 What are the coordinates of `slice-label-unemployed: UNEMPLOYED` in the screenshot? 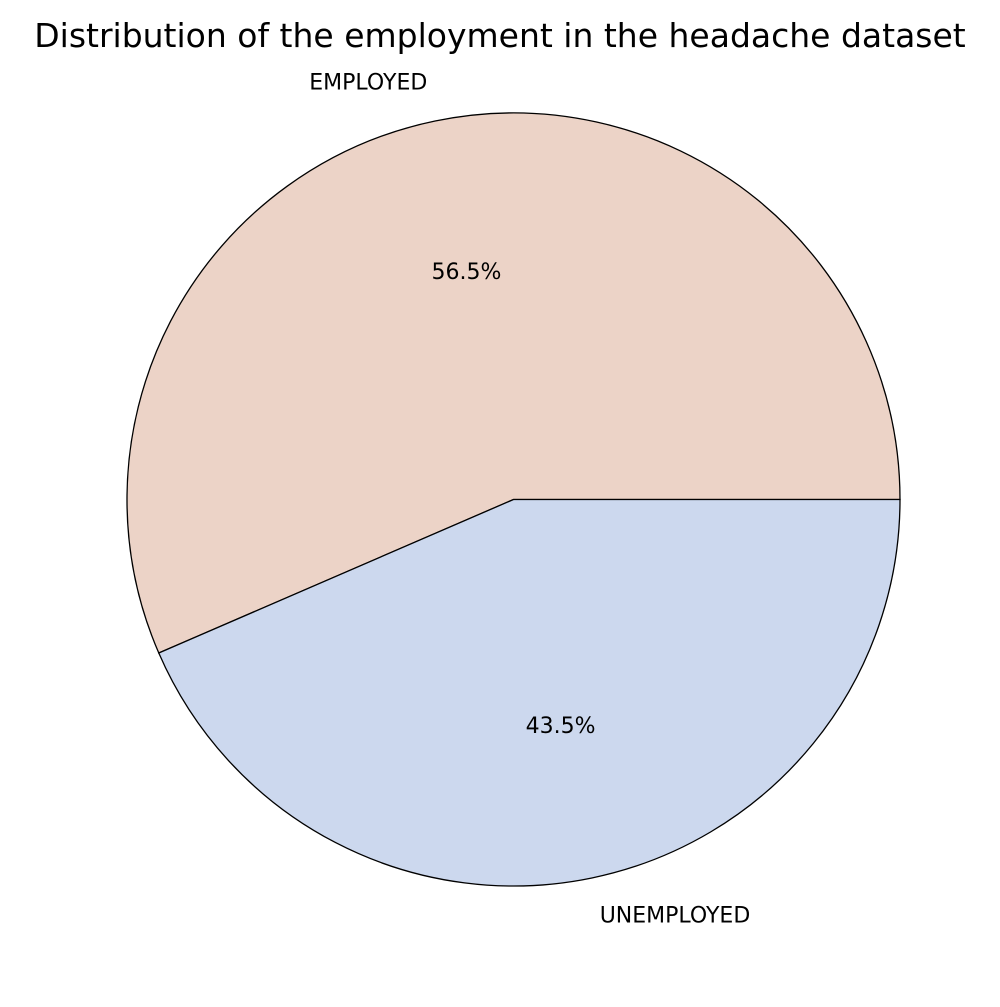 It's located at (675, 915).